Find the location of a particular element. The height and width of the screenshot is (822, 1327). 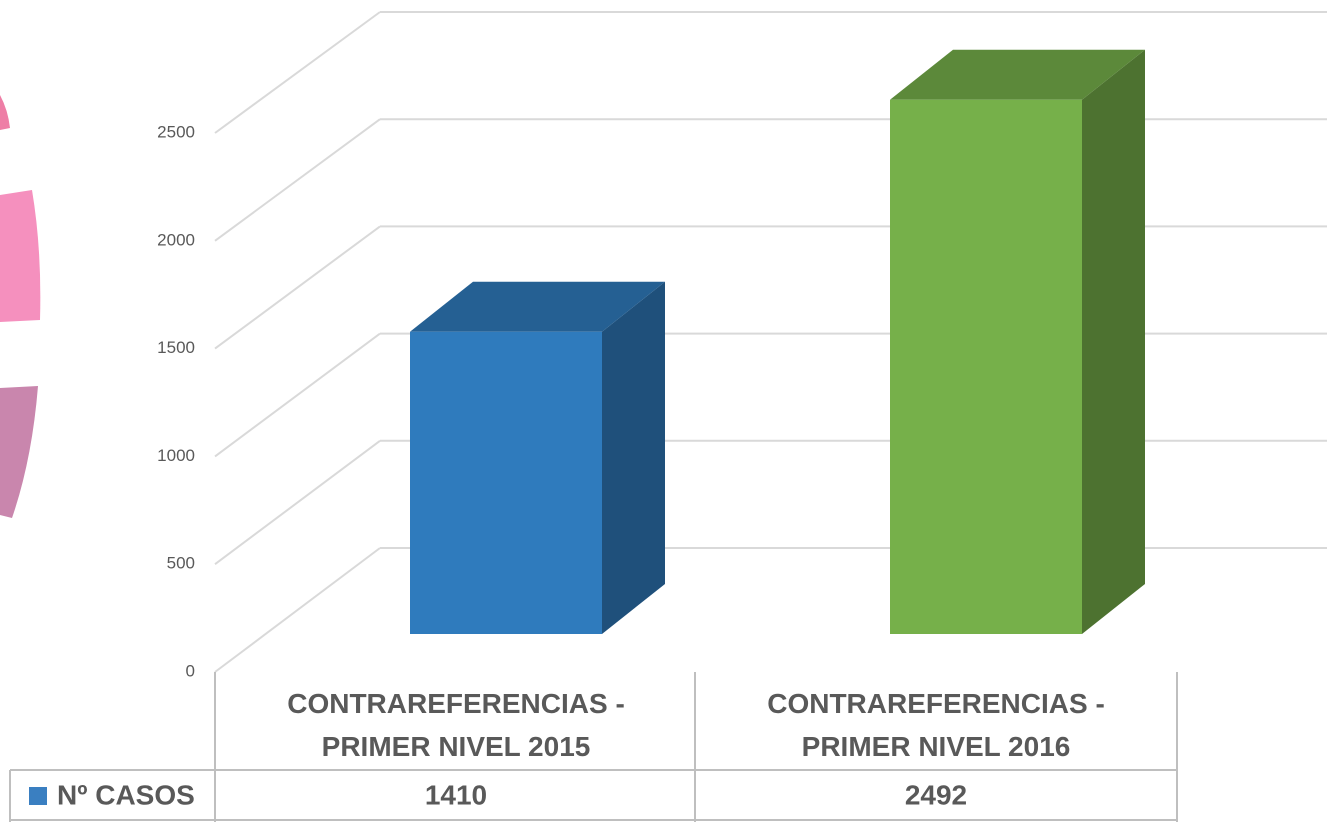

legend-label: Nº CASOS is located at coordinates (126, 794).